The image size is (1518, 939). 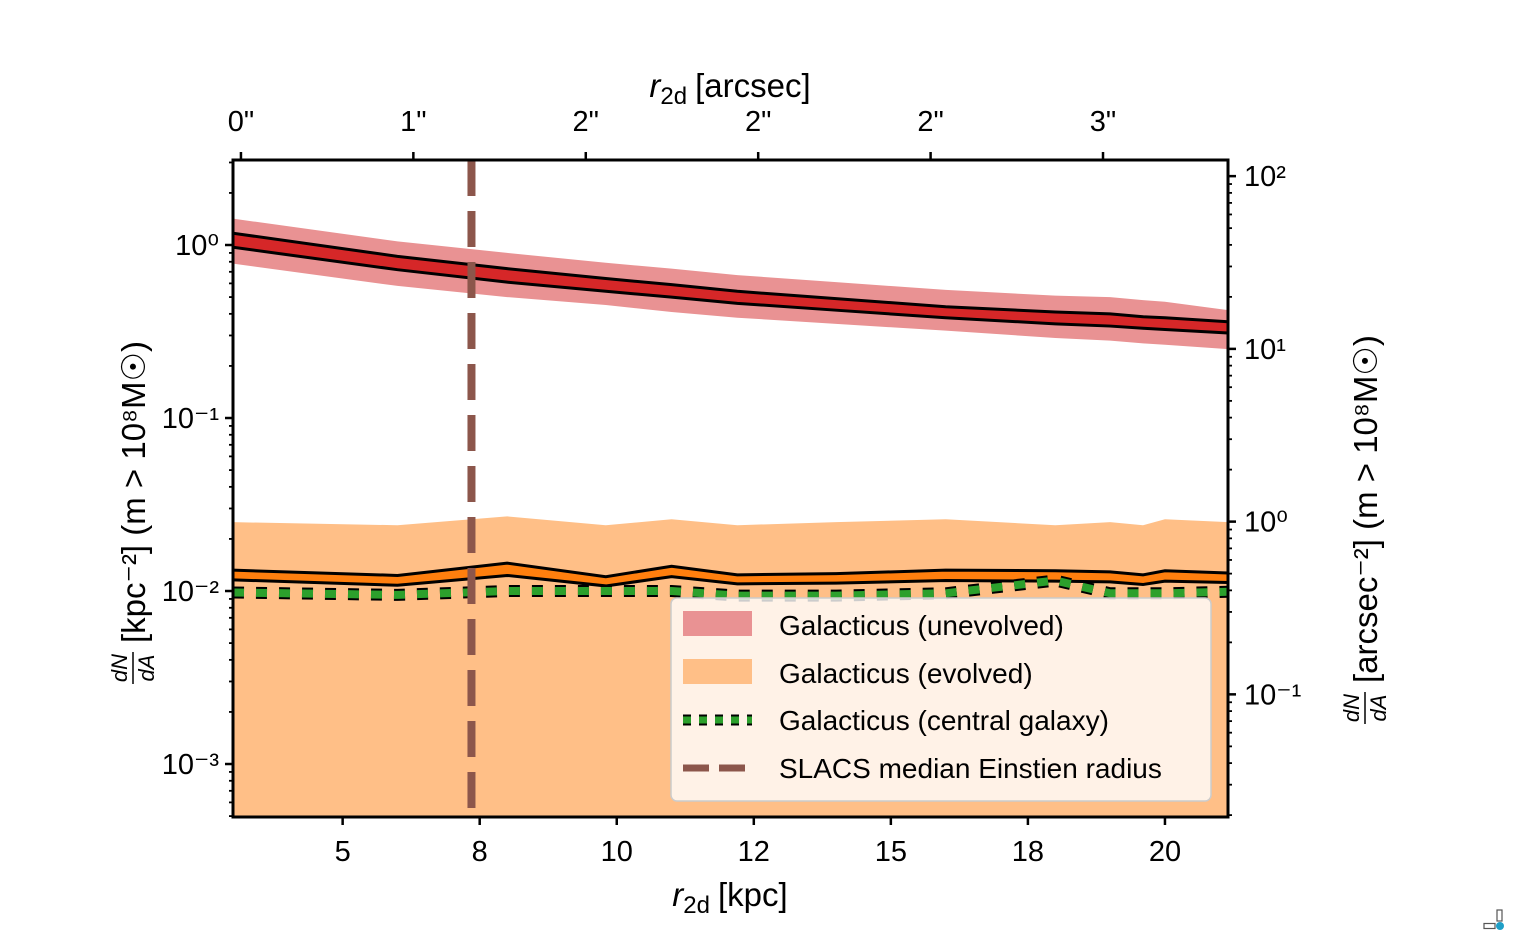 What do you see at coordinates (343, 852) in the screenshot?
I see `x-tick-label: 5` at bounding box center [343, 852].